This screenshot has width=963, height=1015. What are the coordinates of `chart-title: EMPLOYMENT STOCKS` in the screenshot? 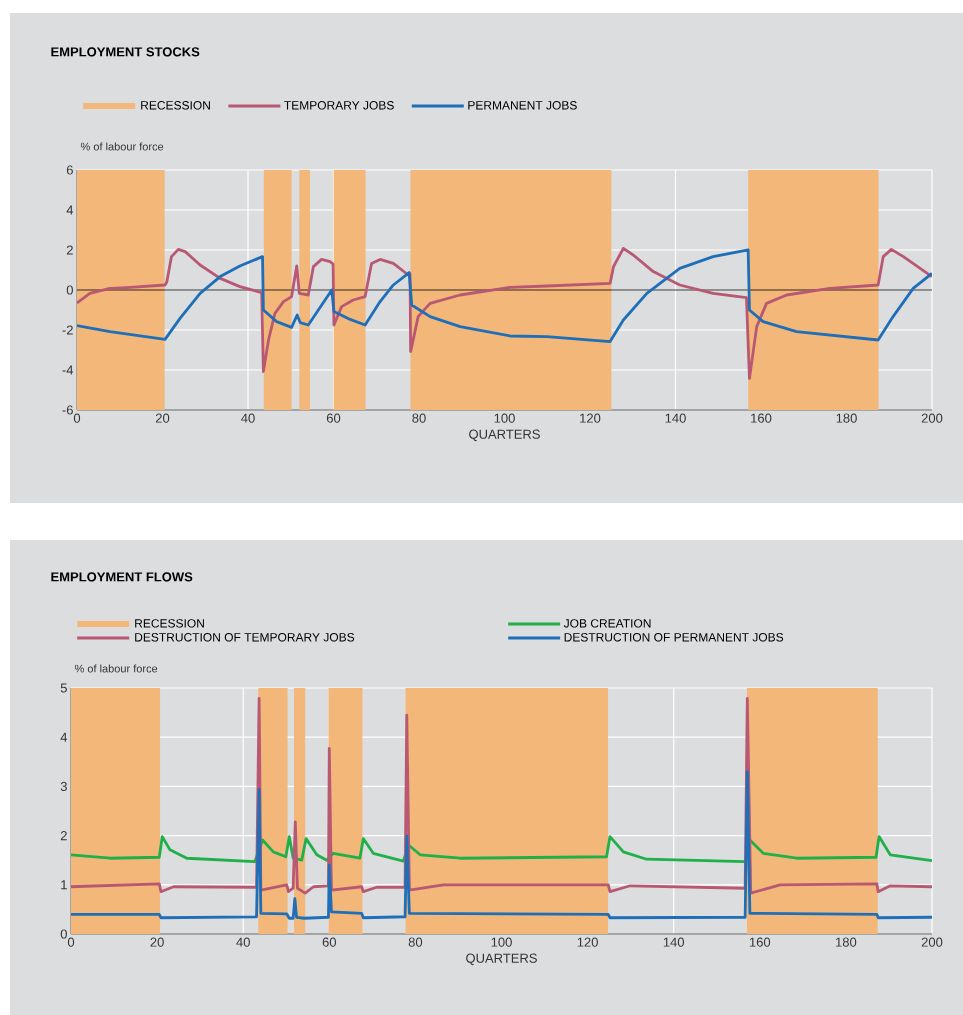 It's located at (125, 52).